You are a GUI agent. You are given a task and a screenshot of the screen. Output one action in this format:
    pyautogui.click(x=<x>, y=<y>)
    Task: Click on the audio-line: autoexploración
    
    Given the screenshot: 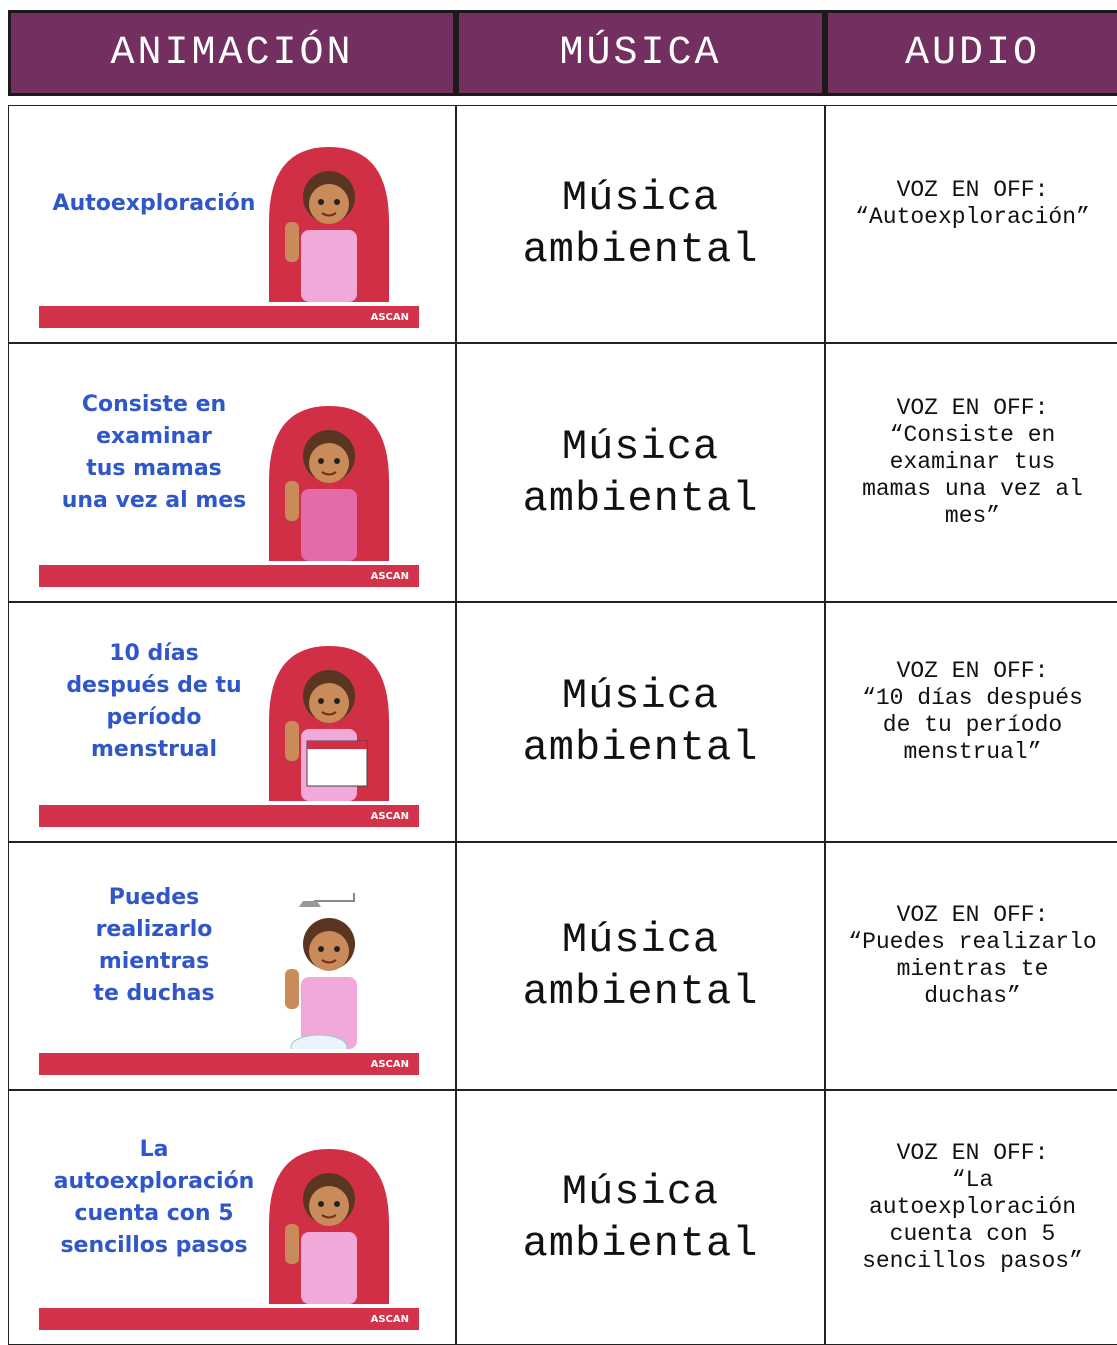 What is the action you would take?
    pyautogui.click(x=972, y=1207)
    